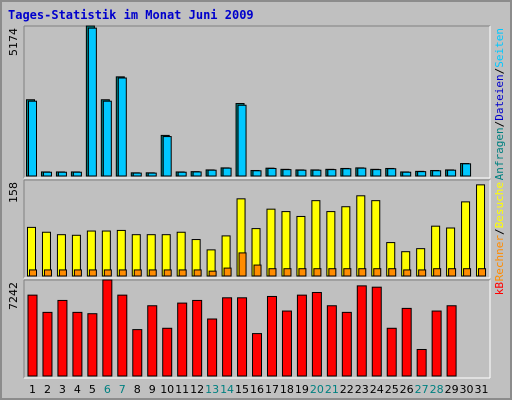  Describe the element at coordinates (32, 389) in the screenshot. I see `x-tick-label: 1` at that location.